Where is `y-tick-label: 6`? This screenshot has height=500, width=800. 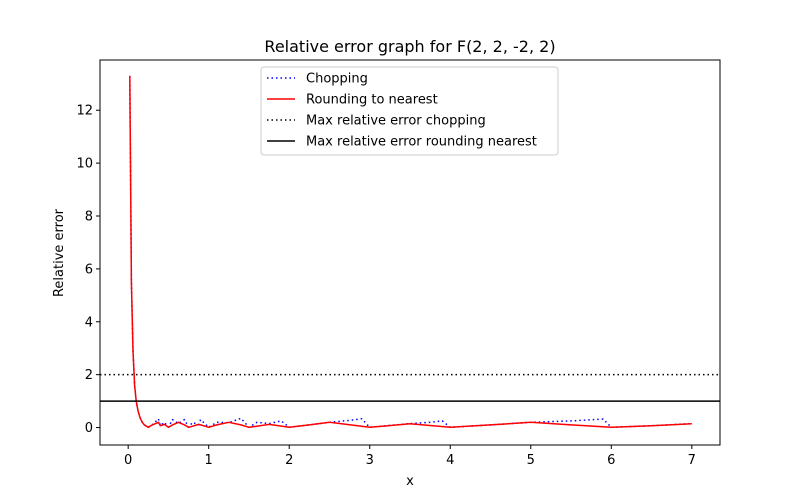
y-tick-label: 6 is located at coordinates (89, 269).